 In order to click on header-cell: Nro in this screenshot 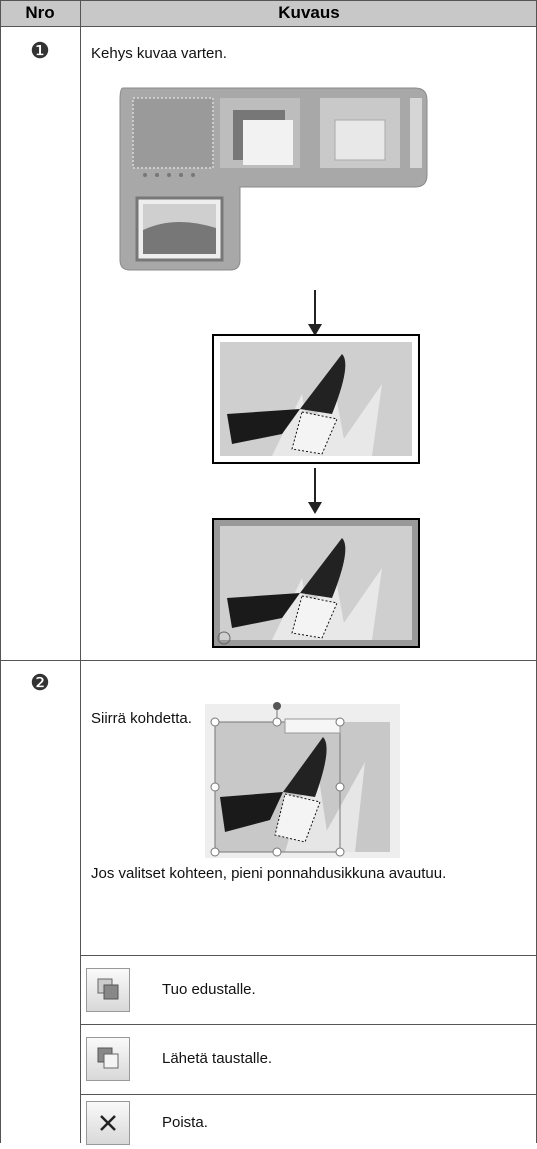, I will do `click(40, 13)`.